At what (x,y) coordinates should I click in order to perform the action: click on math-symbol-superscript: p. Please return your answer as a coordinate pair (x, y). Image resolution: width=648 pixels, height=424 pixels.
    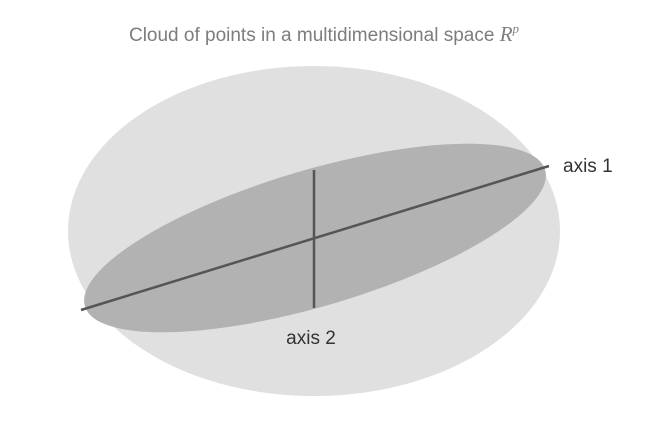
    Looking at the image, I should click on (516, 28).